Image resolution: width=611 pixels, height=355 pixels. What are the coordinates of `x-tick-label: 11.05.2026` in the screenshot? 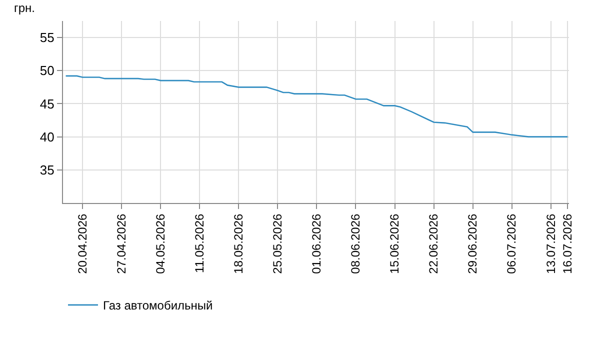 It's located at (199, 243).